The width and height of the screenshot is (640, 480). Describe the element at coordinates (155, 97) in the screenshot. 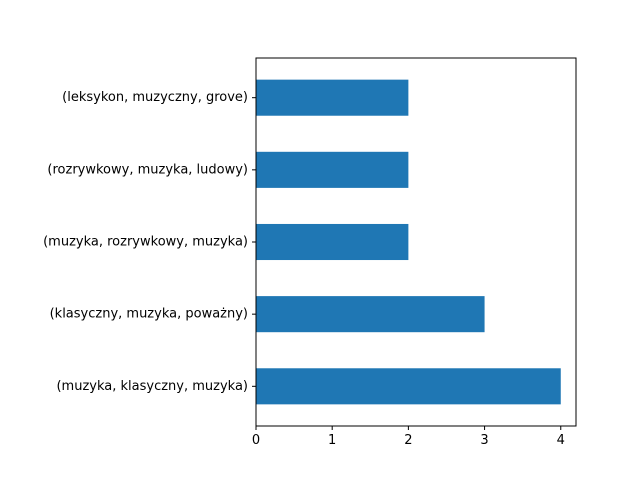

I see `y-tick-label: (leksykon, muzyczny, grove)` at that location.